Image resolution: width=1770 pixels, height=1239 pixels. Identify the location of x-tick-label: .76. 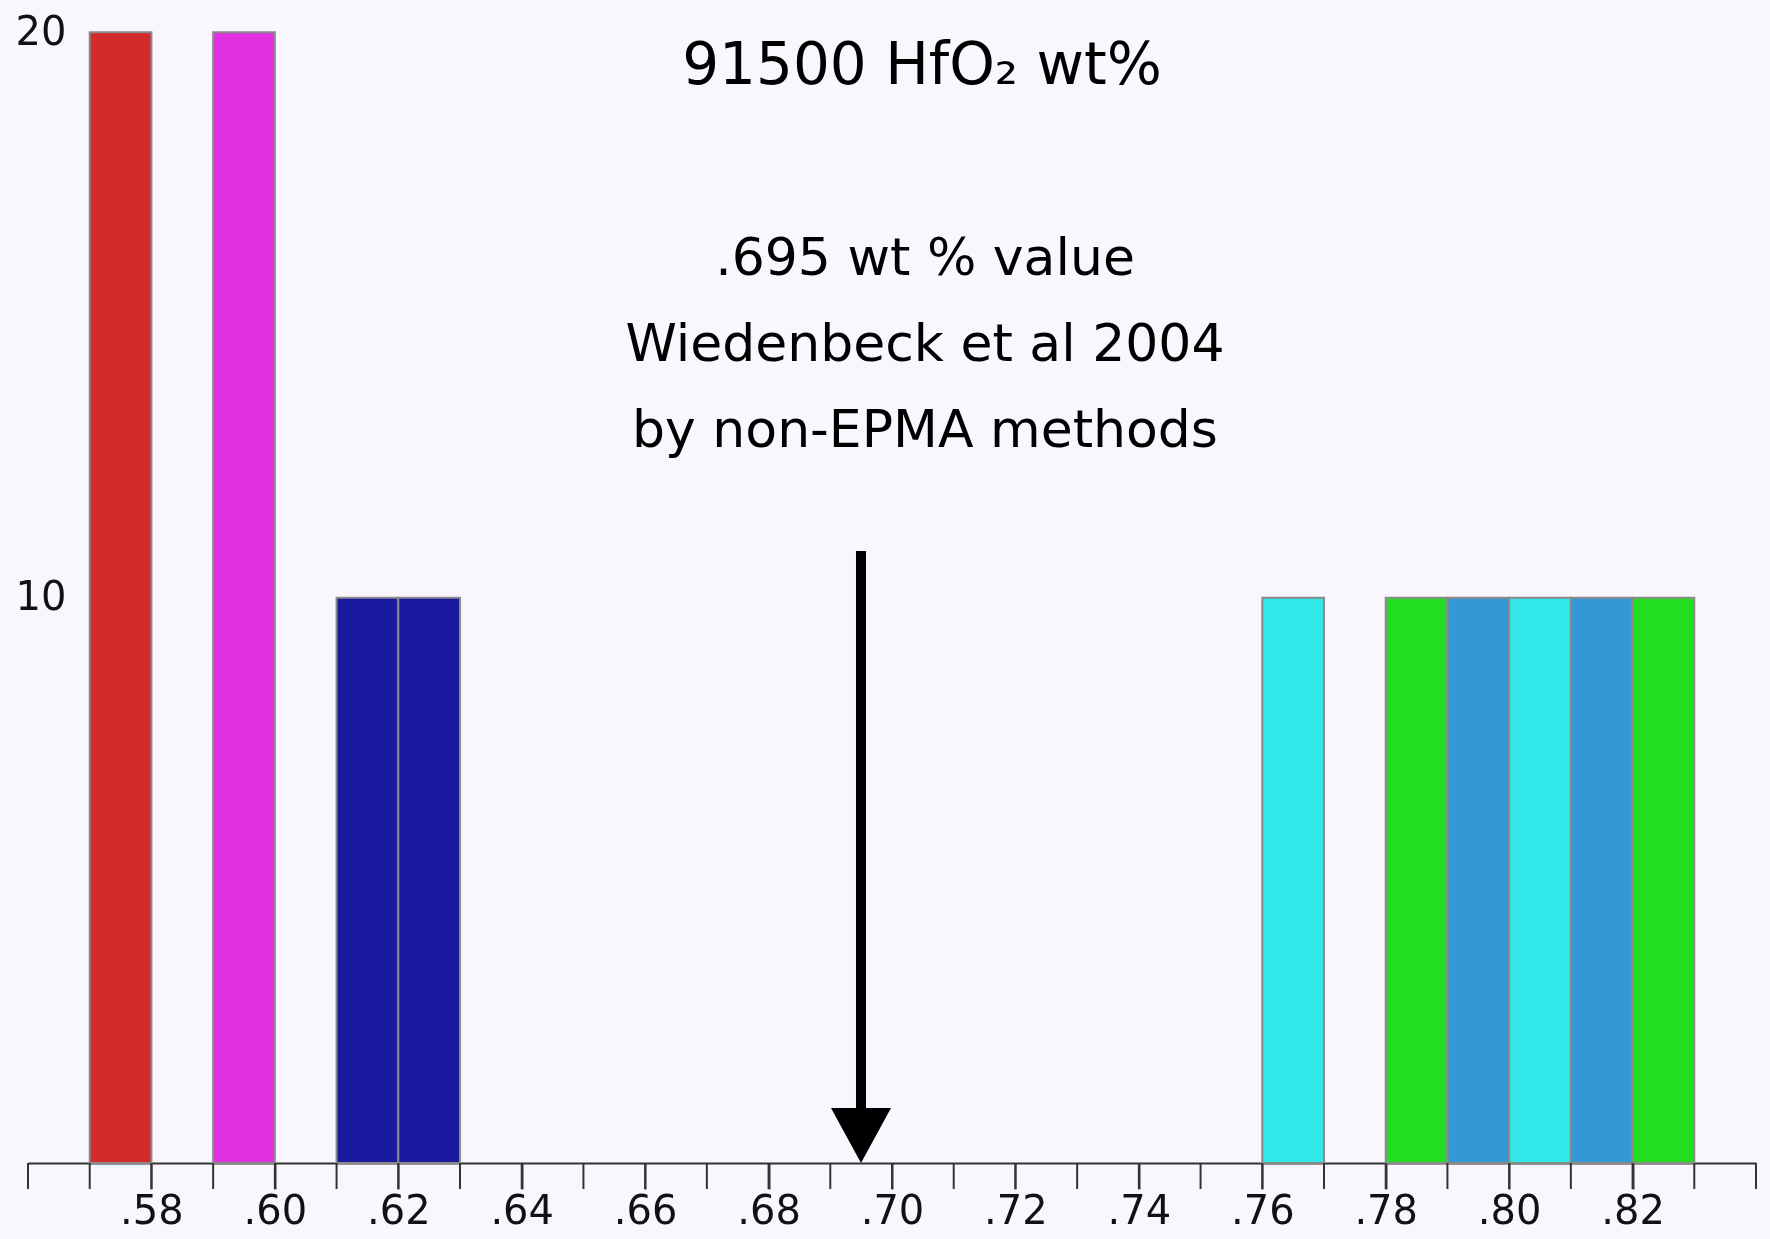
(1262, 1209).